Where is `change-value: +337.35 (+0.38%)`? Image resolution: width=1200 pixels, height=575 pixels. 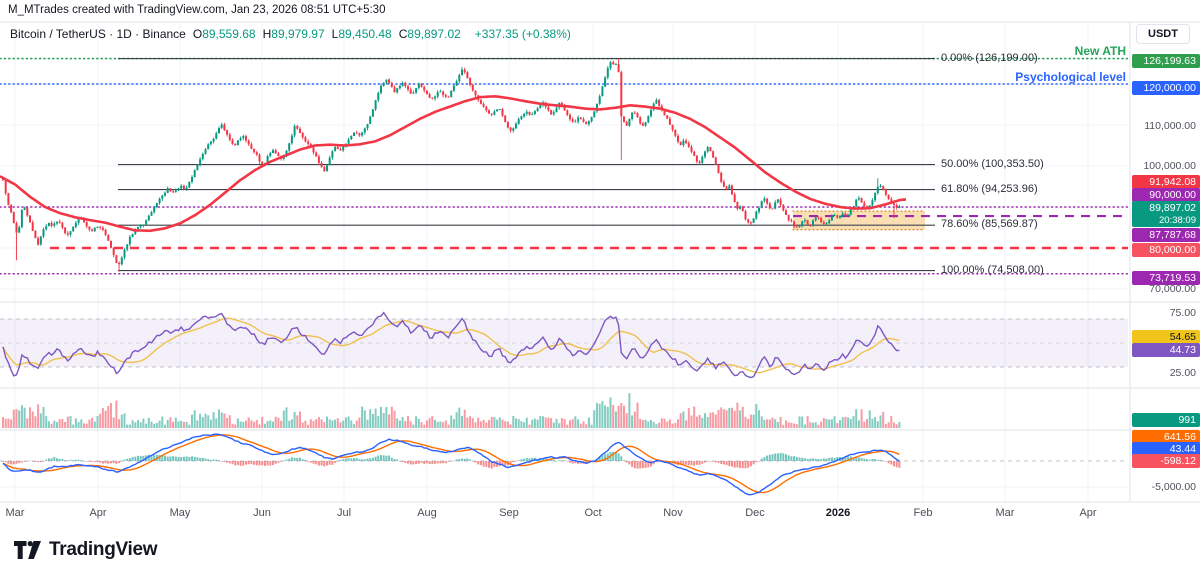 change-value: +337.35 (+0.38%) is located at coordinates (522, 34).